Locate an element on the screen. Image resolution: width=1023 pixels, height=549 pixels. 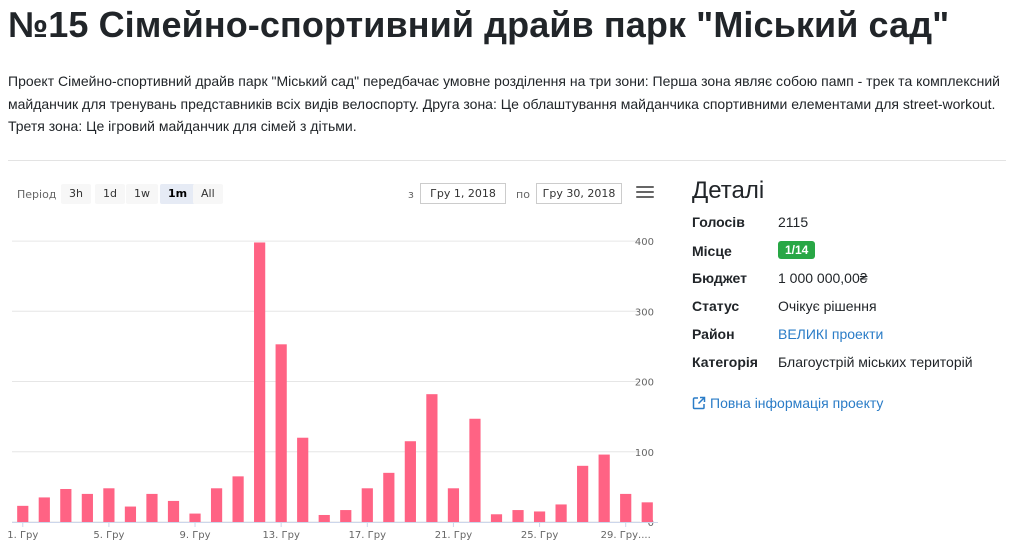
range-button-all: All is located at coordinates (208, 194).